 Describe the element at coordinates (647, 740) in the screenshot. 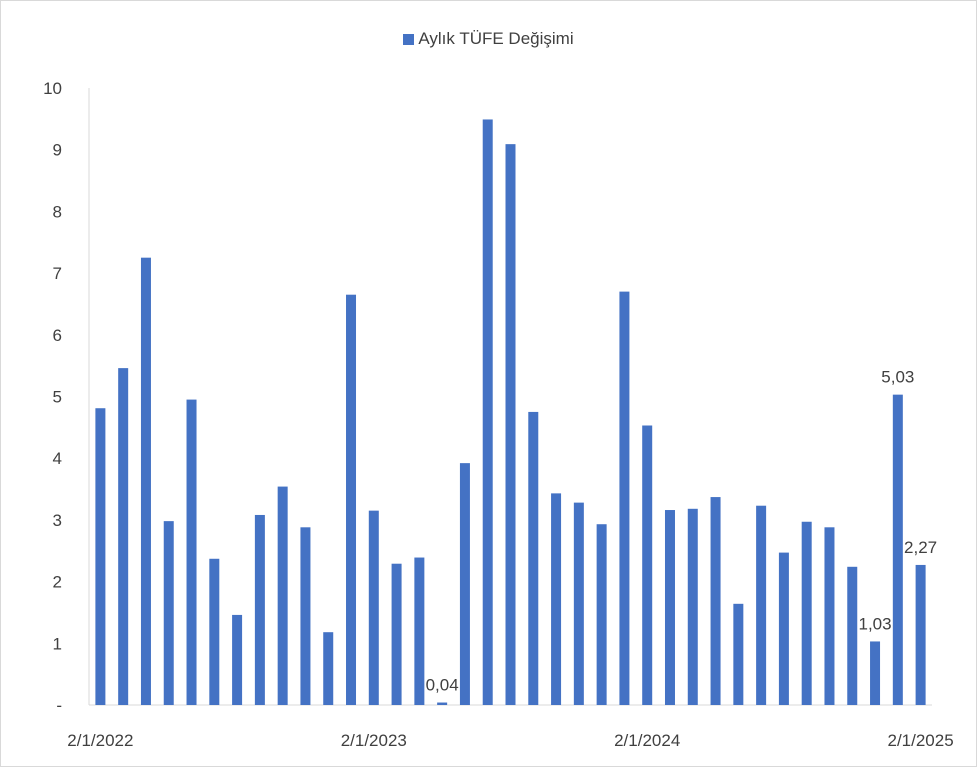

I see `x-tick-label: 2/1/2024` at that location.